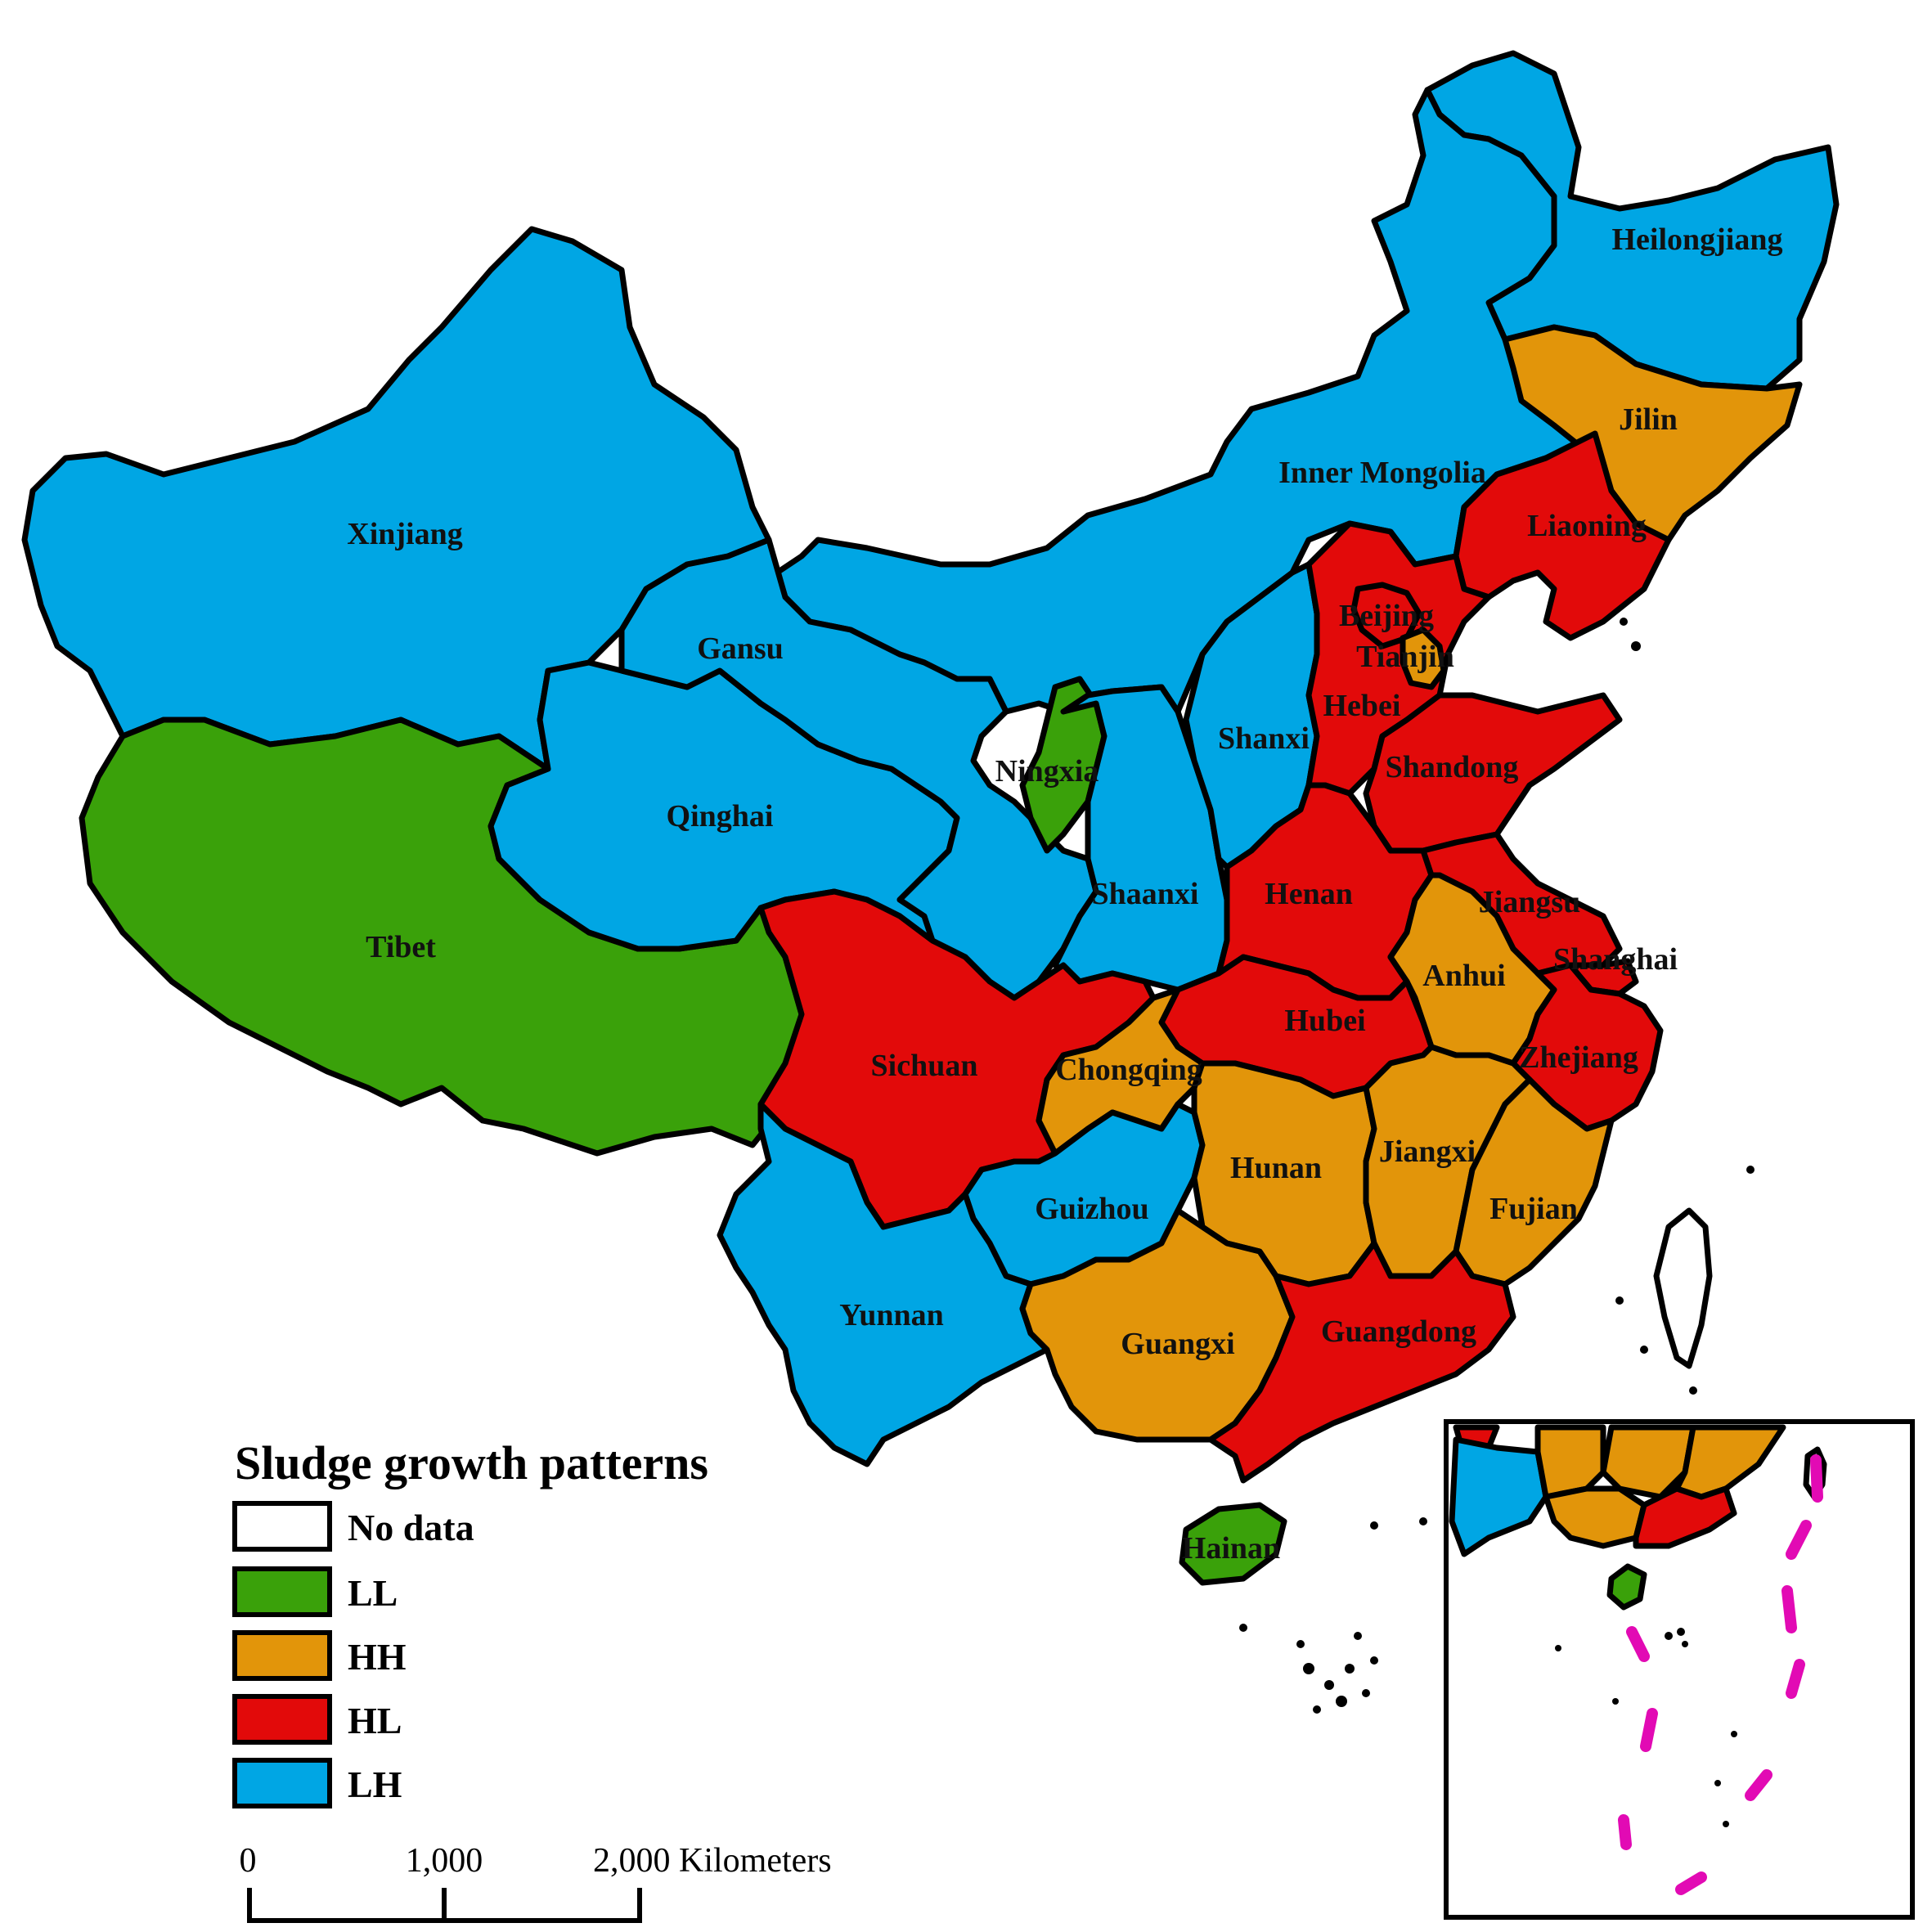 This screenshot has width=1932, height=1932. I want to click on label-jiangxi: Jiangxi, so click(1428, 1151).